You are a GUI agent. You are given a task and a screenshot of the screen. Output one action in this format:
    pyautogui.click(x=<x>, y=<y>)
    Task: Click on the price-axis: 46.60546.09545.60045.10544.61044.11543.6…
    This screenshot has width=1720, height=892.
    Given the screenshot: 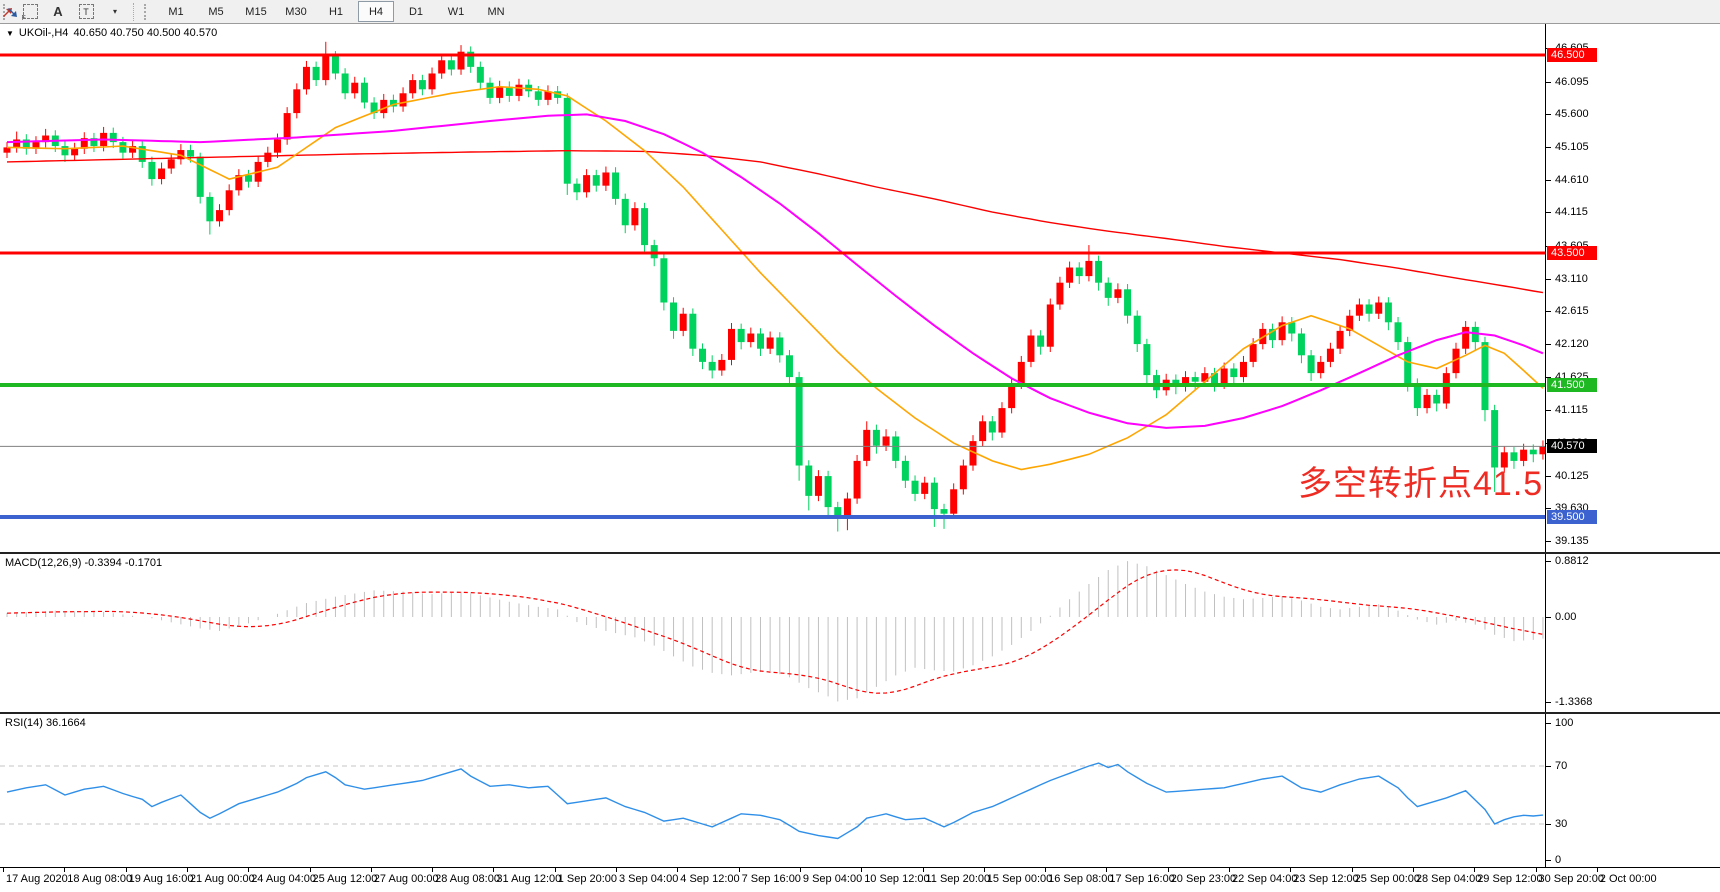 What is the action you would take?
    pyautogui.click(x=1632, y=445)
    